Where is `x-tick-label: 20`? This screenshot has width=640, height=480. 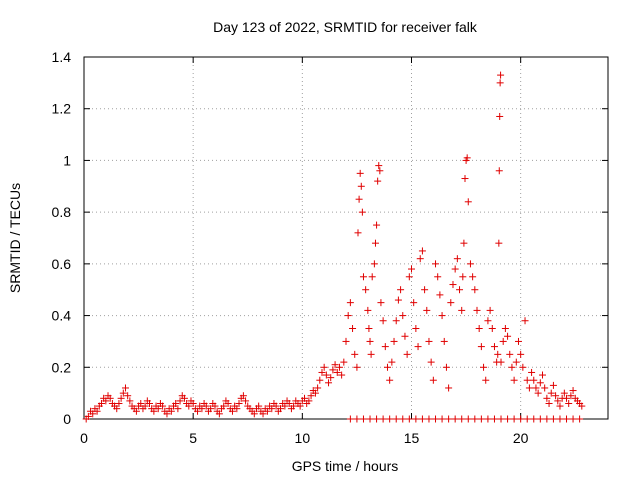 x-tick-label: 20 is located at coordinates (521, 438).